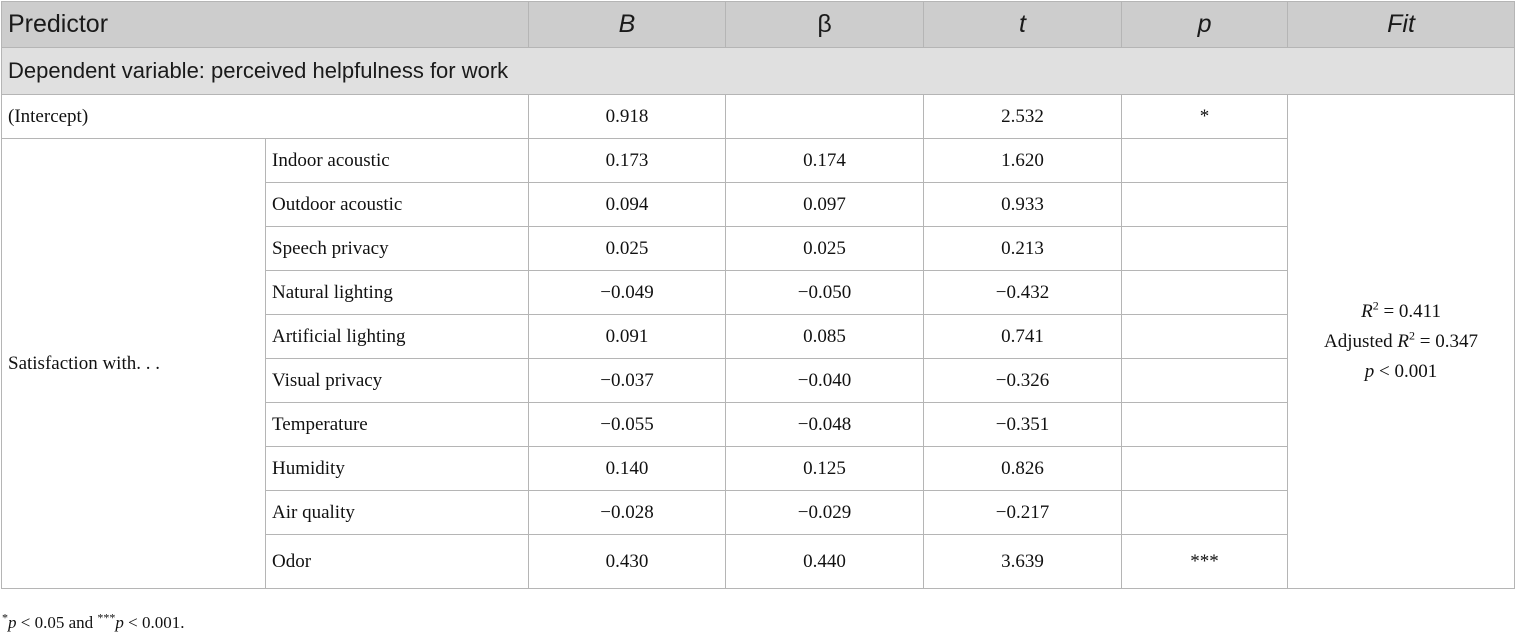 The height and width of the screenshot is (639, 1518). Describe the element at coordinates (1205, 24) in the screenshot. I see `header-p: p` at that location.